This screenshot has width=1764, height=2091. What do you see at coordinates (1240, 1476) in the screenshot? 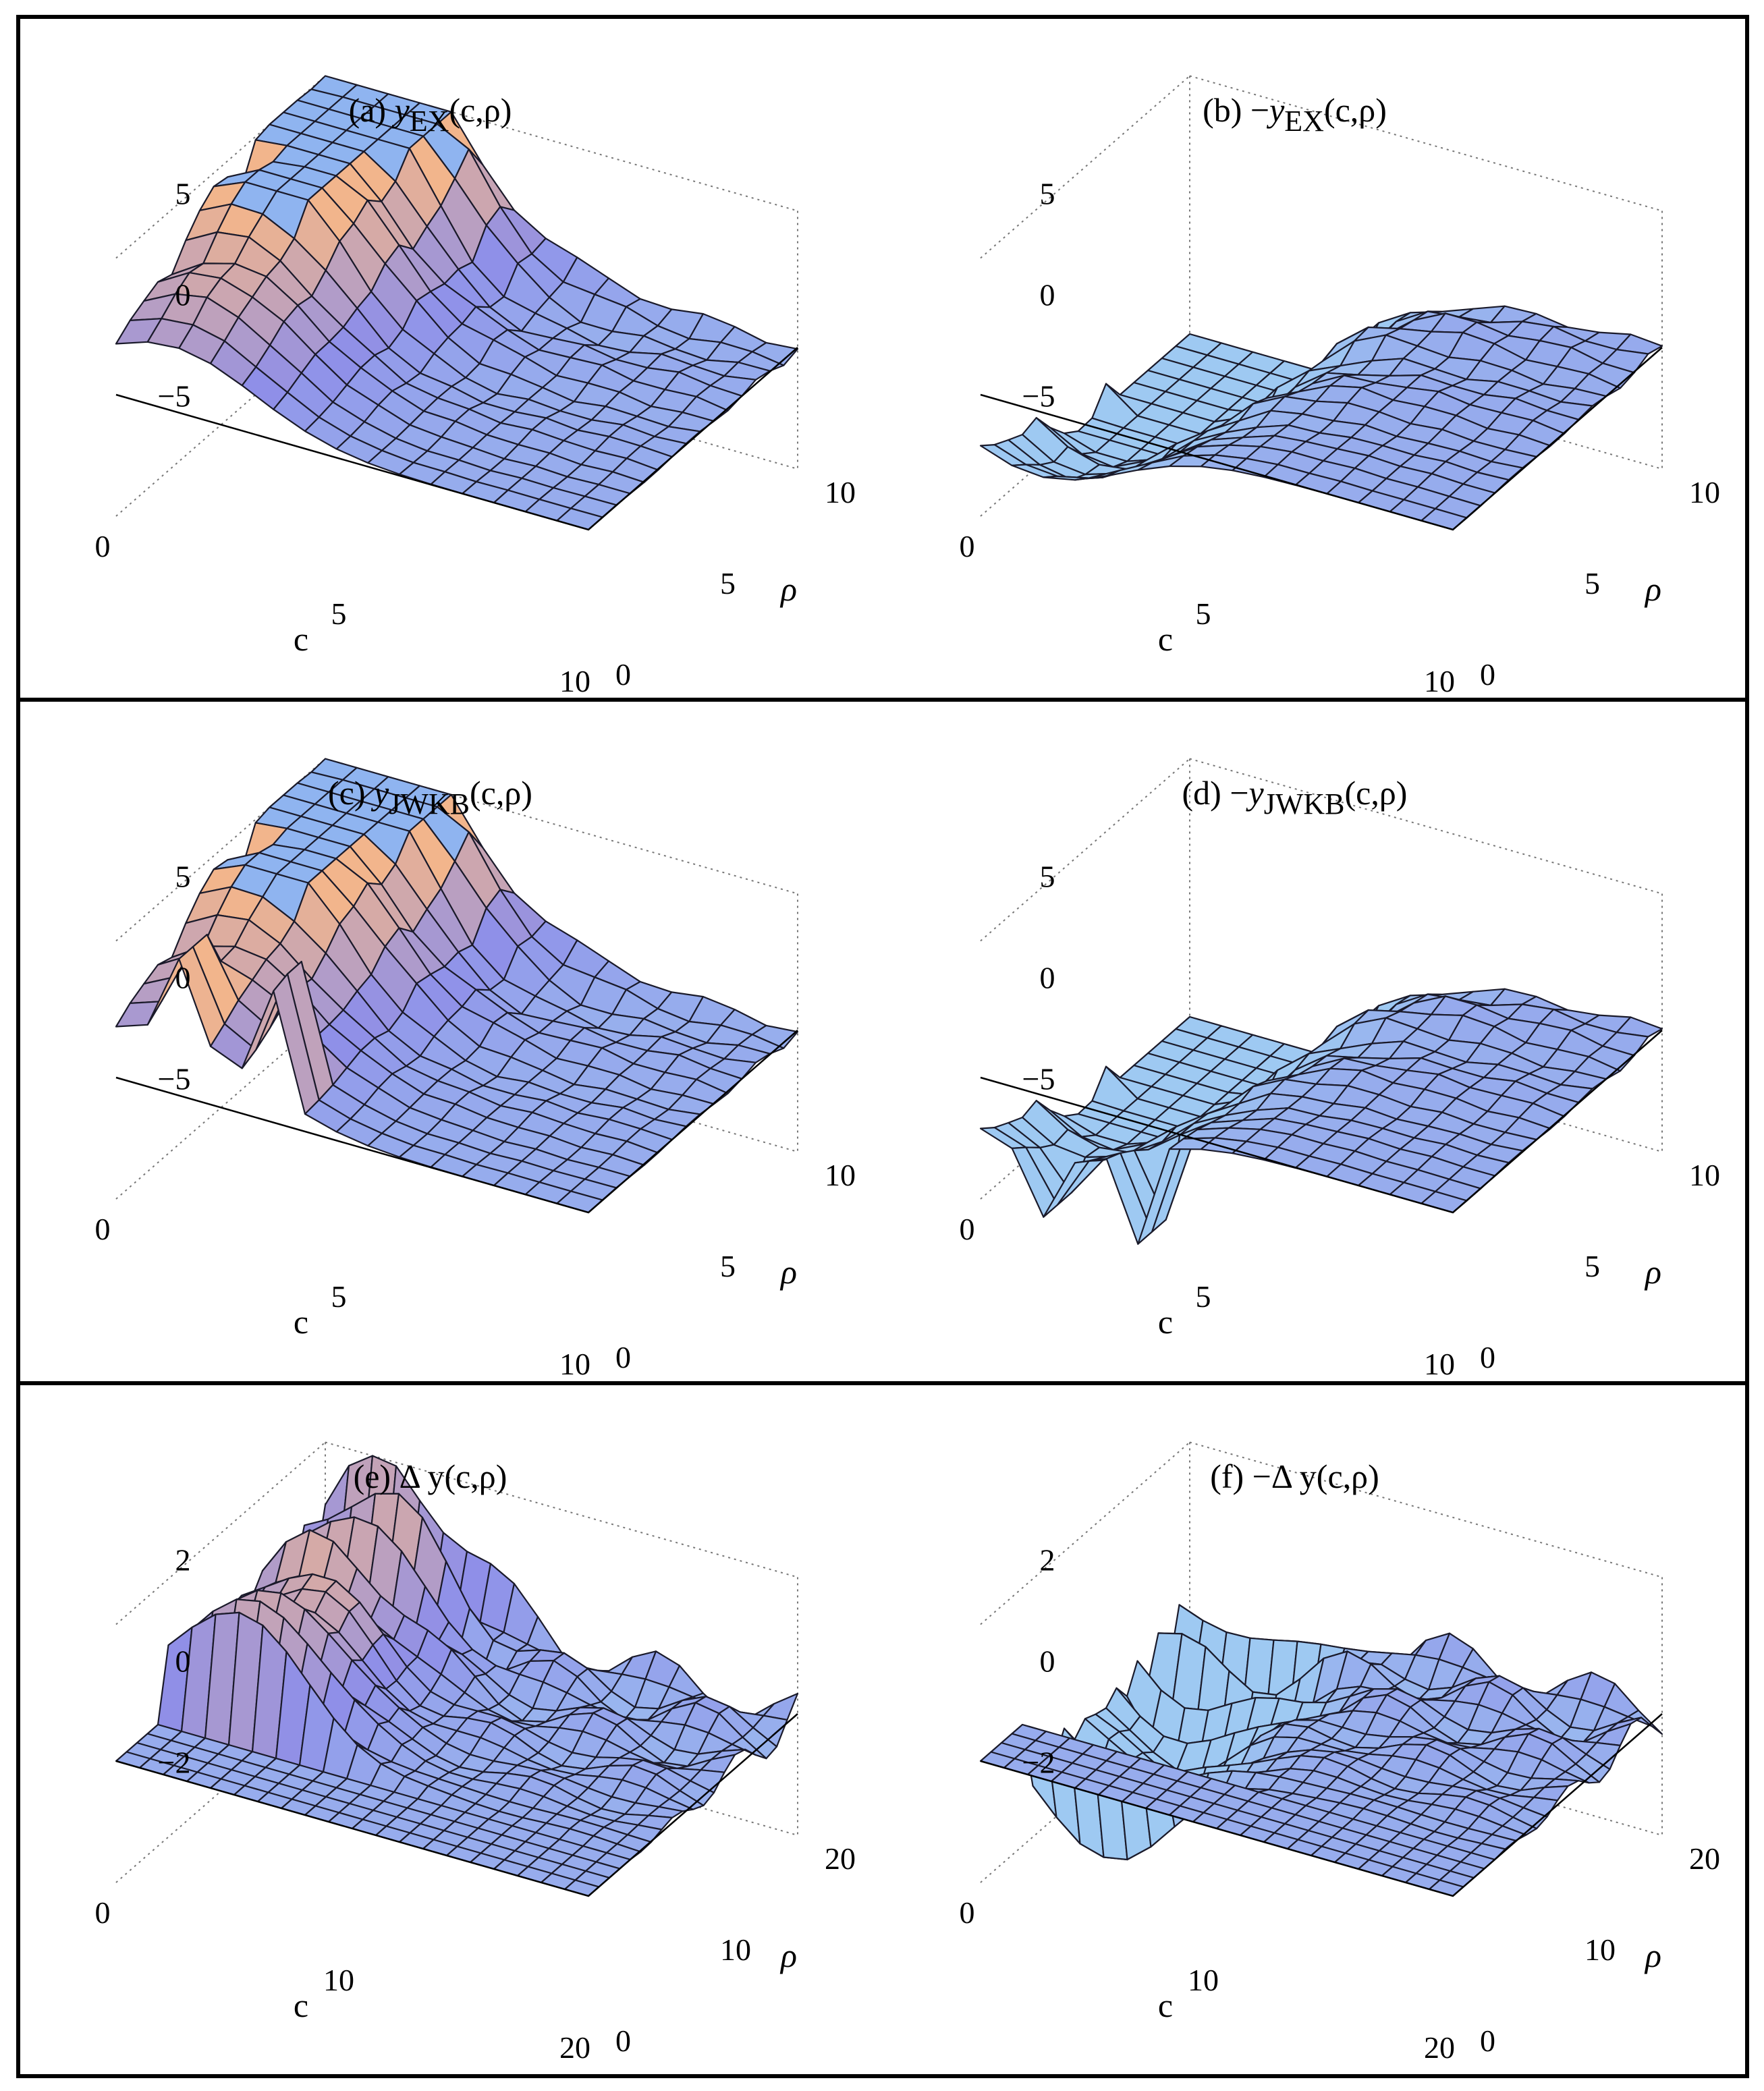
I see `title-prefix: (f) −` at bounding box center [1240, 1476].